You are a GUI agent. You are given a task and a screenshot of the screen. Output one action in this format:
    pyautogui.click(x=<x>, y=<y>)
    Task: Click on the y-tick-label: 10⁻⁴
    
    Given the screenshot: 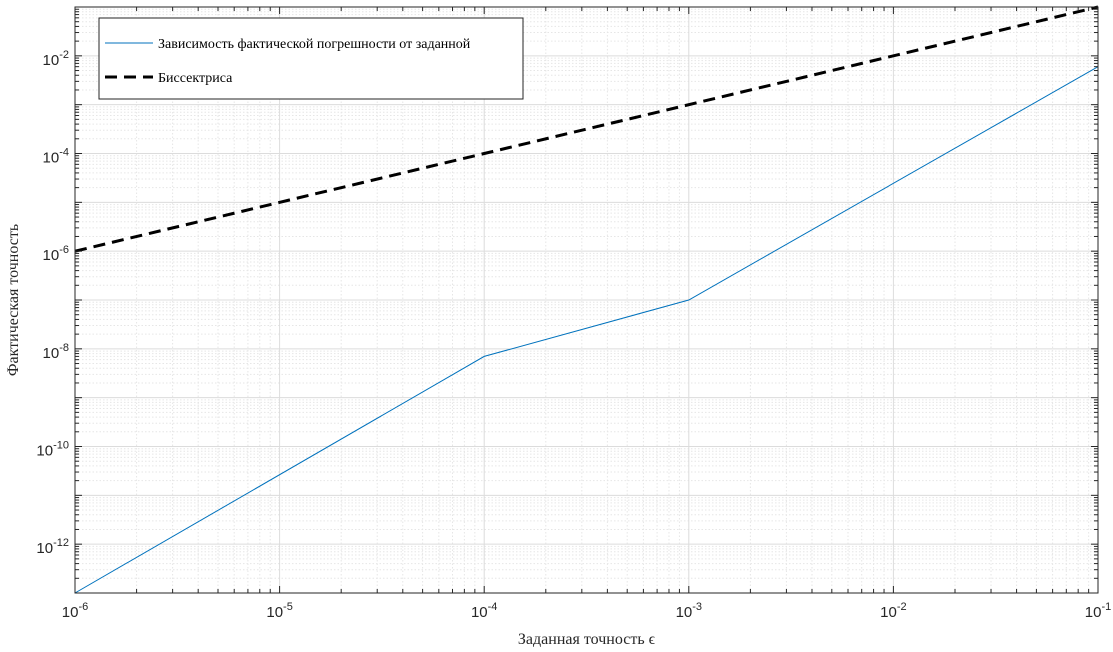 What is the action you would take?
    pyautogui.click(x=56, y=157)
    